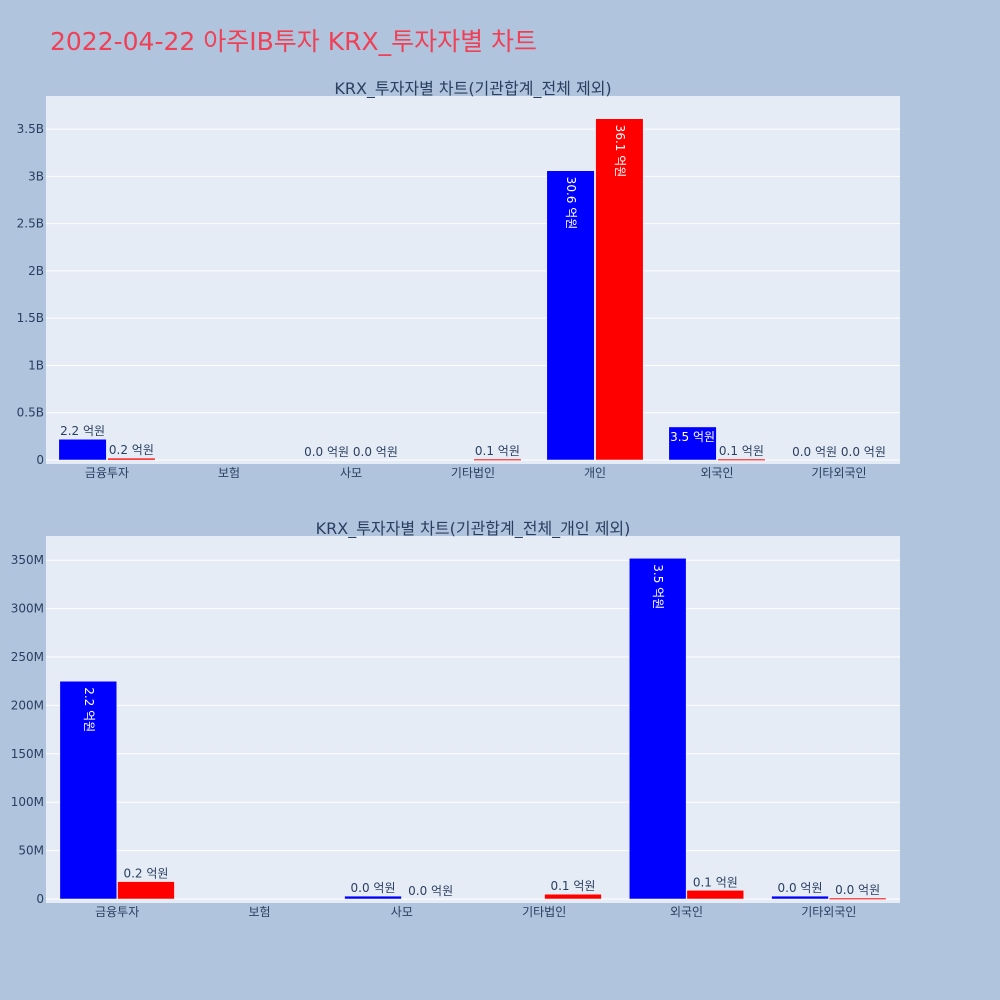  I want to click on y-tick-label: 100M, so click(27, 802).